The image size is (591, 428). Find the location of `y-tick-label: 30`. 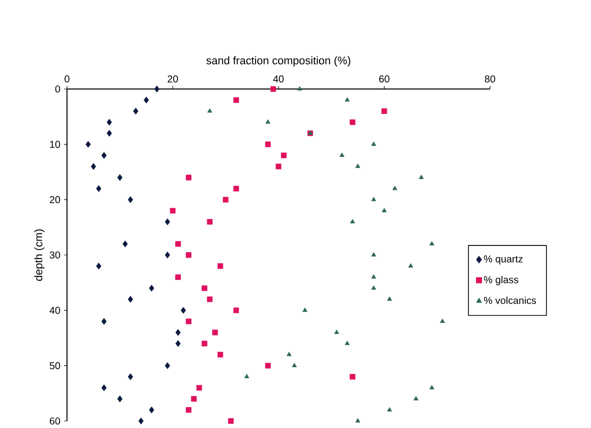

y-tick-label: 30 is located at coordinates (55, 255).